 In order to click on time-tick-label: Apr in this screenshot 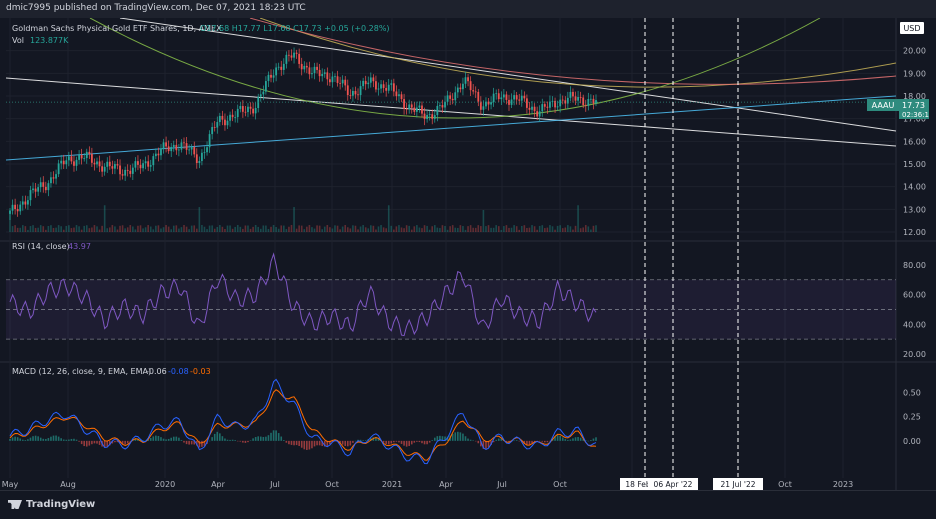, I will do `click(446, 484)`.